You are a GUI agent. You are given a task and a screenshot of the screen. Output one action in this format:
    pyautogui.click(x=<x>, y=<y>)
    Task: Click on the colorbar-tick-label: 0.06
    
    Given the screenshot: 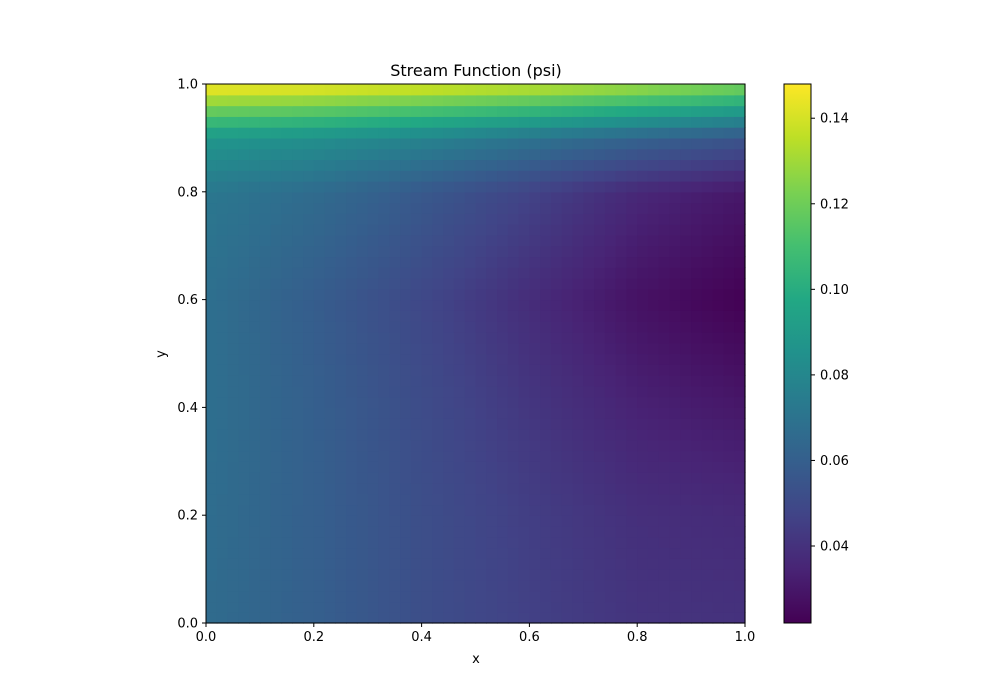 What is the action you would take?
    pyautogui.click(x=834, y=461)
    